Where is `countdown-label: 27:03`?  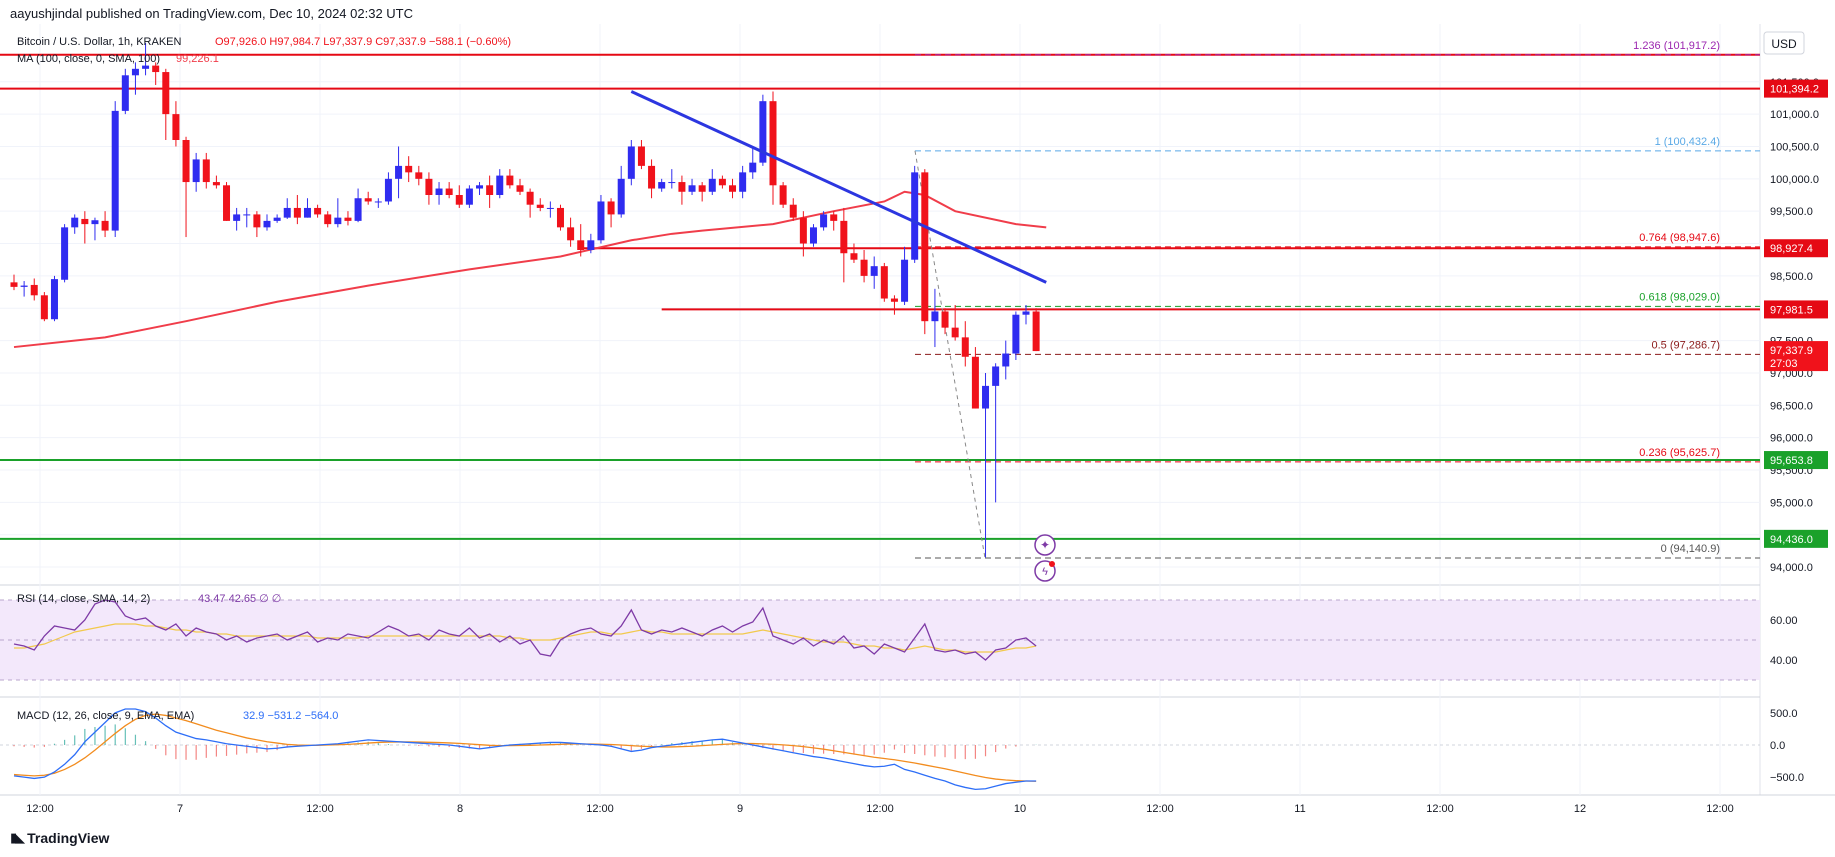
countdown-label: 27:03 is located at coordinates (1784, 364).